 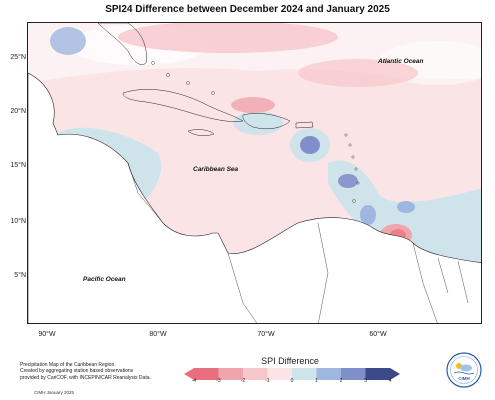 I want to click on puertorico-outline, so click(x=304, y=125).